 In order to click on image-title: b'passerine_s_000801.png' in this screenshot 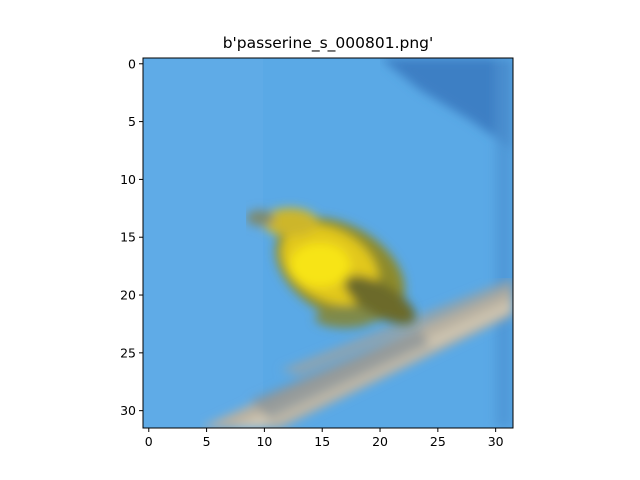, I will do `click(328, 43)`.